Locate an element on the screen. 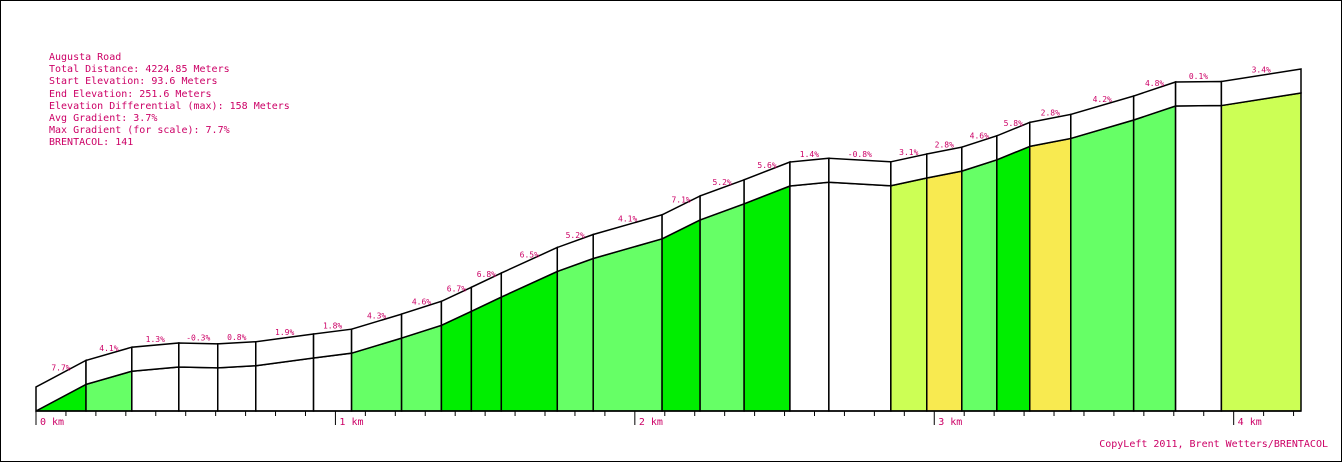 Image resolution: width=1342 pixels, height=462 pixels. gradient-label: -0.8% is located at coordinates (860, 154).